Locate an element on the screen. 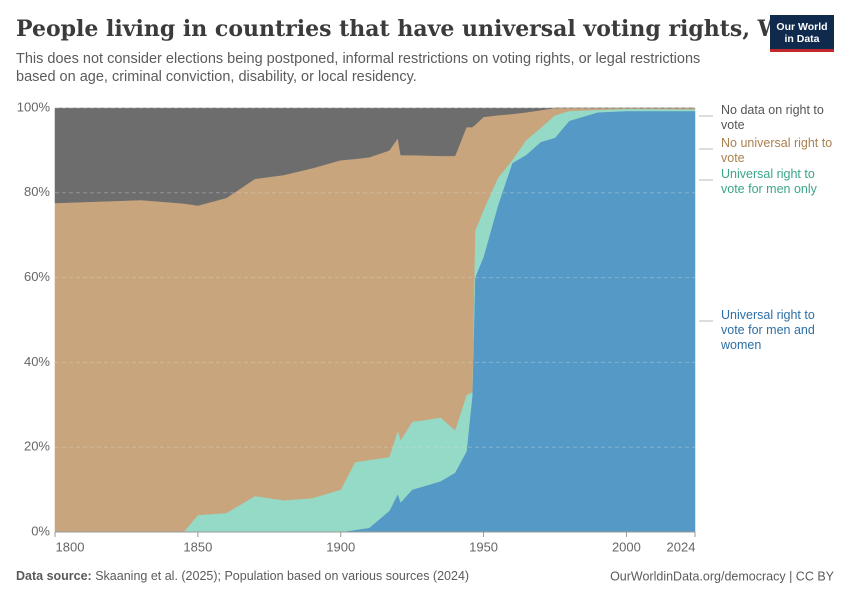 The image size is (850, 600). x-tick-label: 1800 is located at coordinates (70, 546).